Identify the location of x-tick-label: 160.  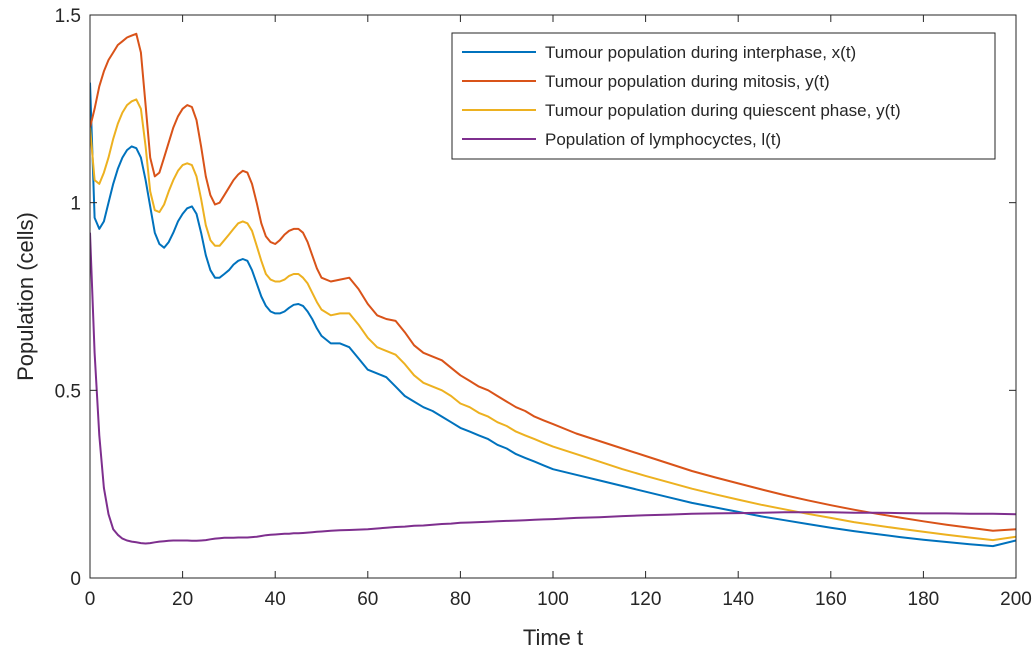
(831, 599).